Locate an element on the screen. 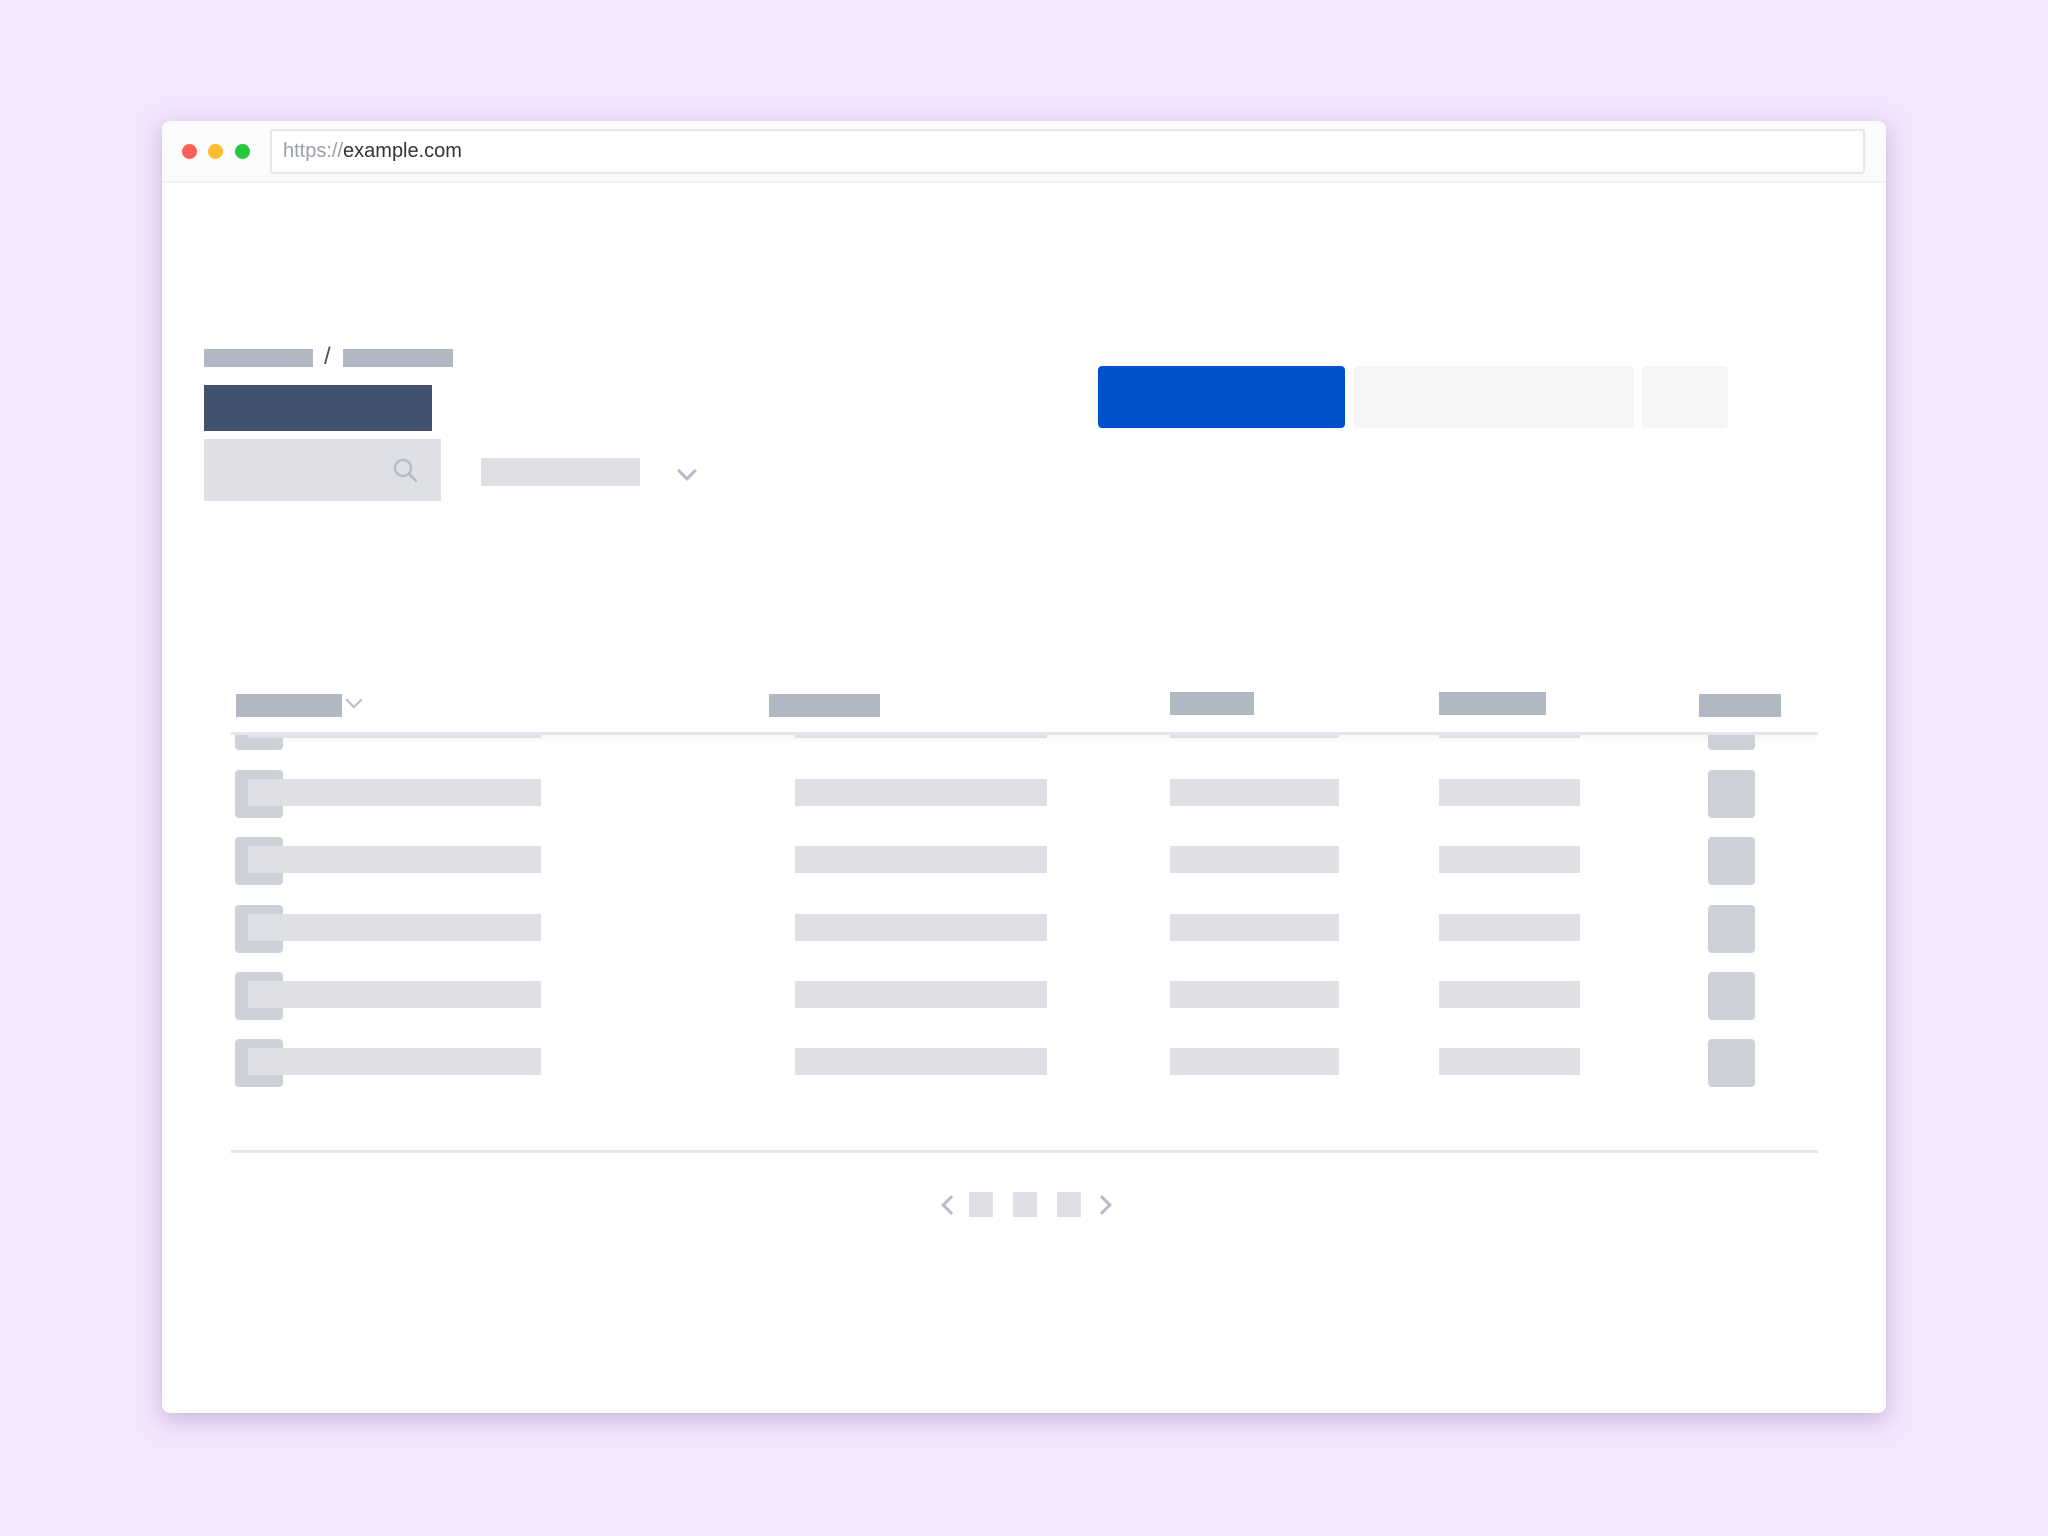 The image size is (2048, 1536). browser-toolbar: https://example.com is located at coordinates (1024, 152).